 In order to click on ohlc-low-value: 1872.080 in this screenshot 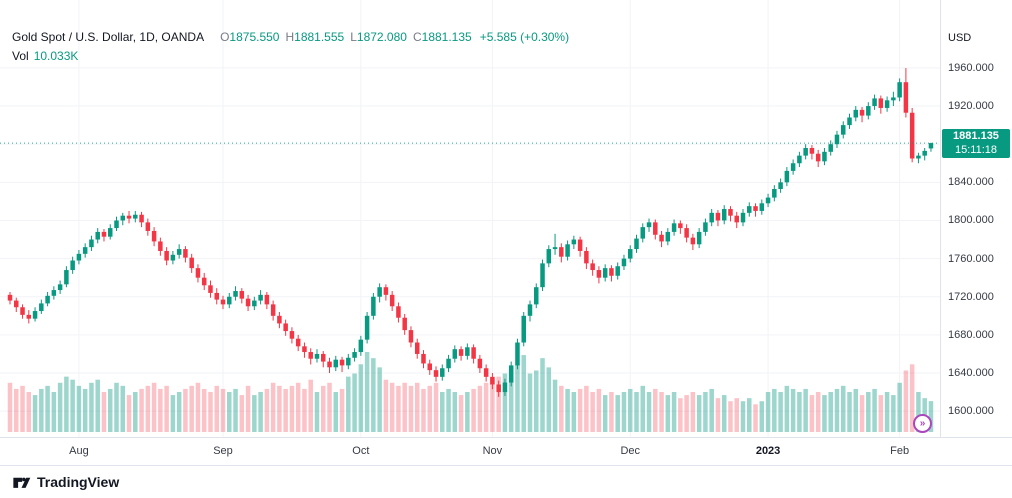, I will do `click(381, 37)`.